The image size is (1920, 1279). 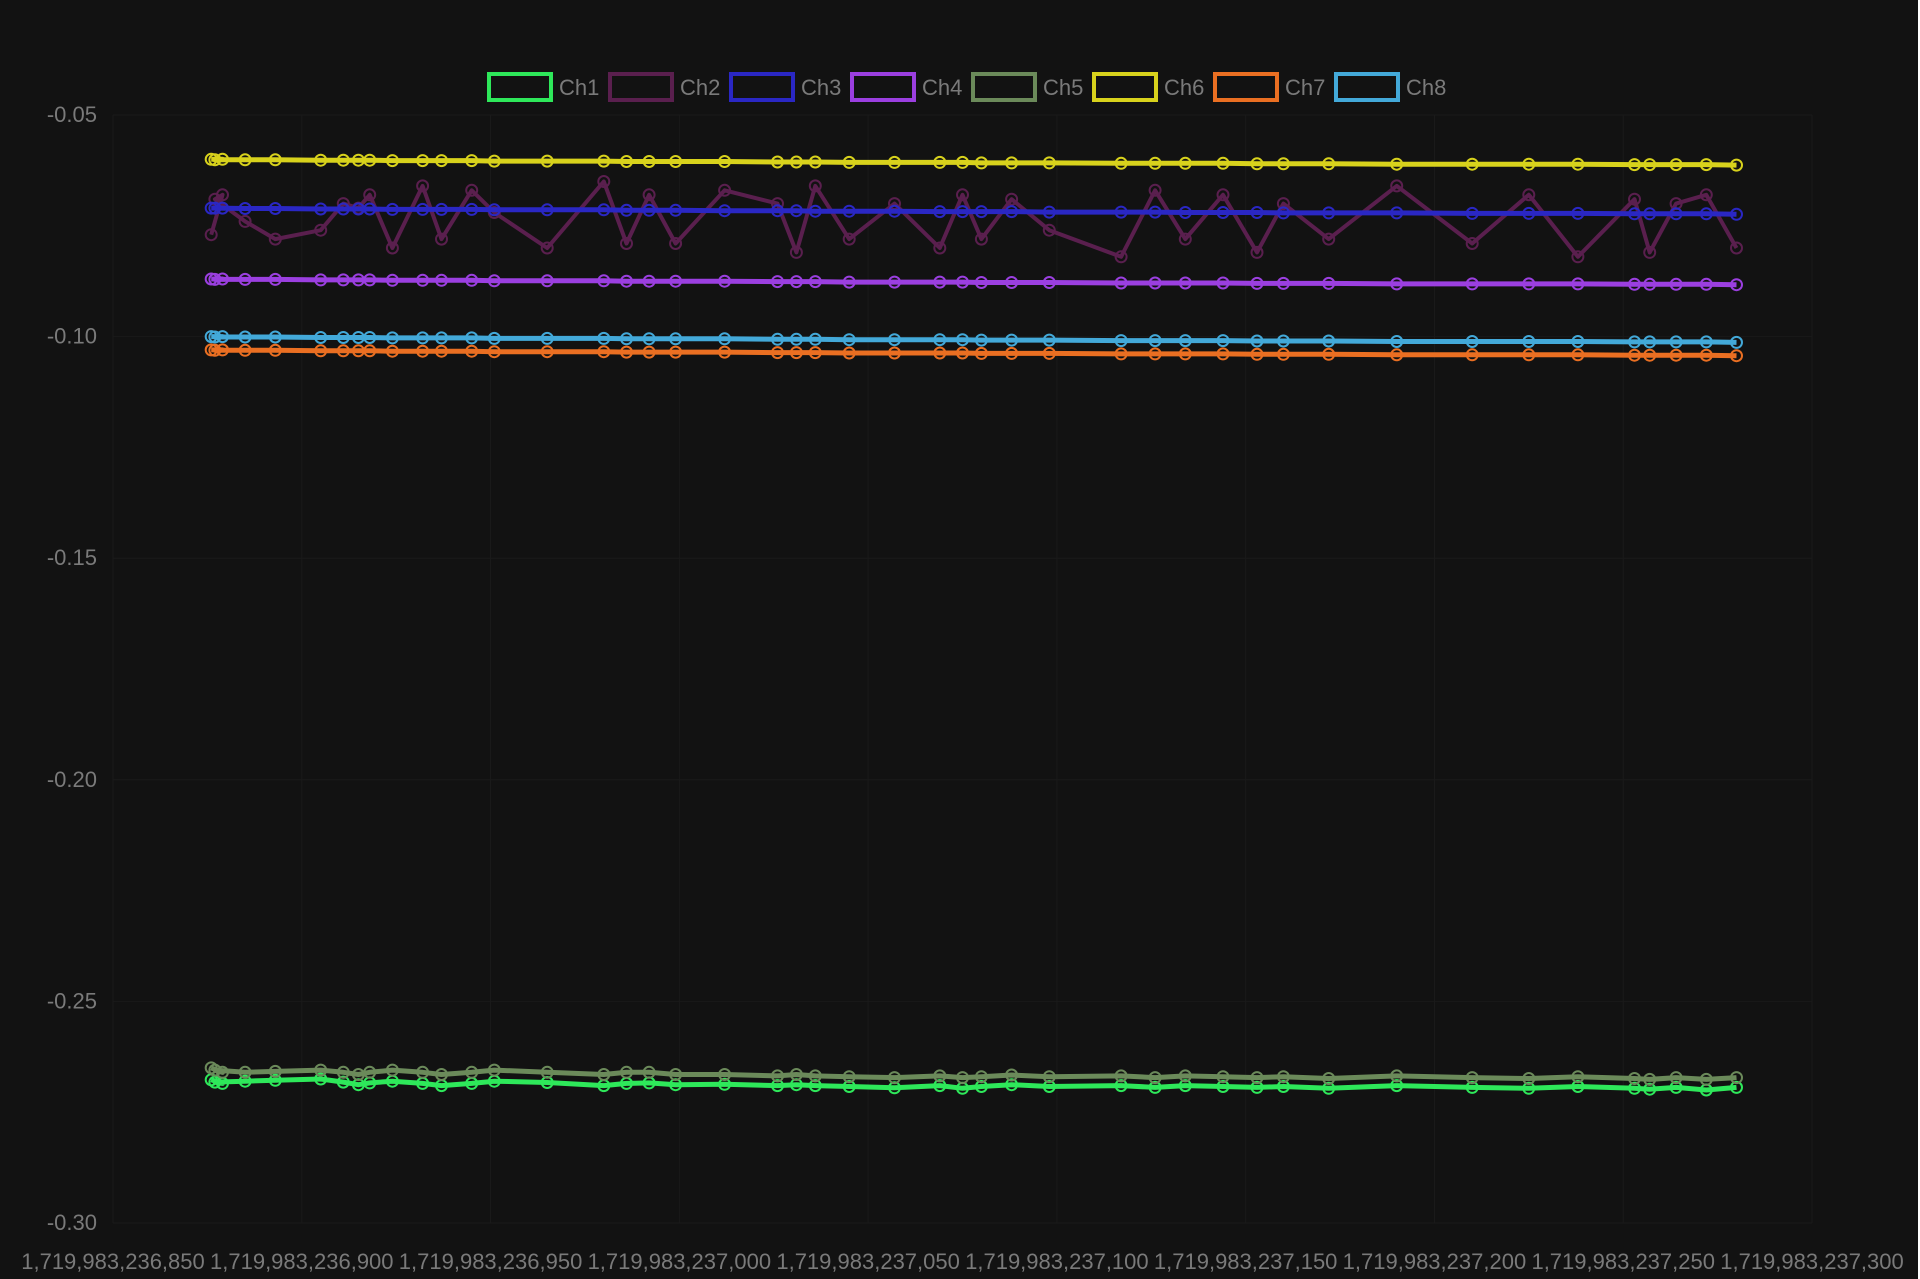 I want to click on legend-item-ch8: Ch8, so click(x=1390, y=87).